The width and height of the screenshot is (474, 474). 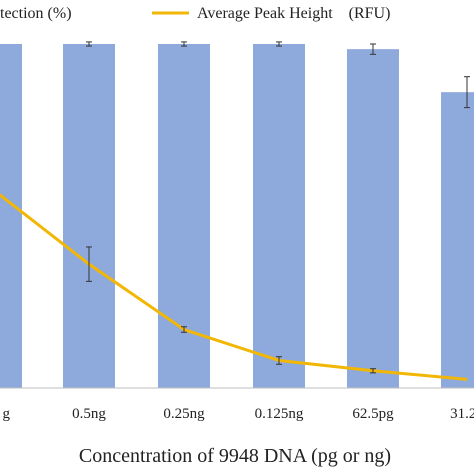 I want to click on legend-bar-label: tection (%), so click(x=36, y=13).